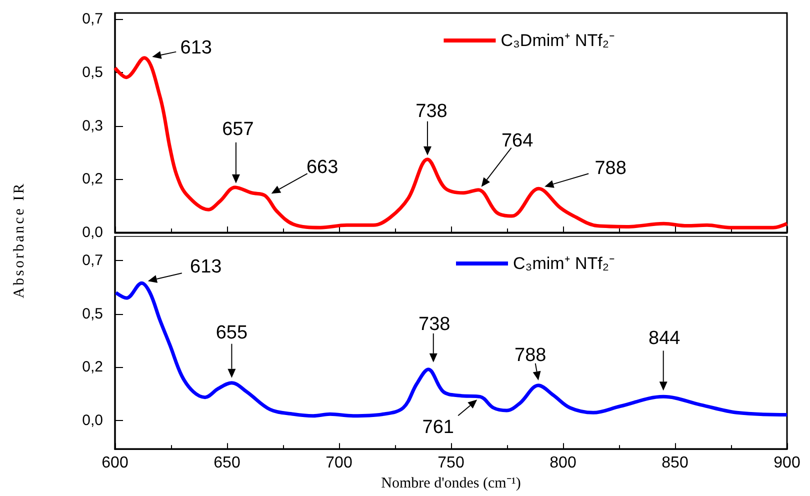 The width and height of the screenshot is (810, 496). What do you see at coordinates (227, 463) in the screenshot?
I see `x-tick-label: 650` at bounding box center [227, 463].